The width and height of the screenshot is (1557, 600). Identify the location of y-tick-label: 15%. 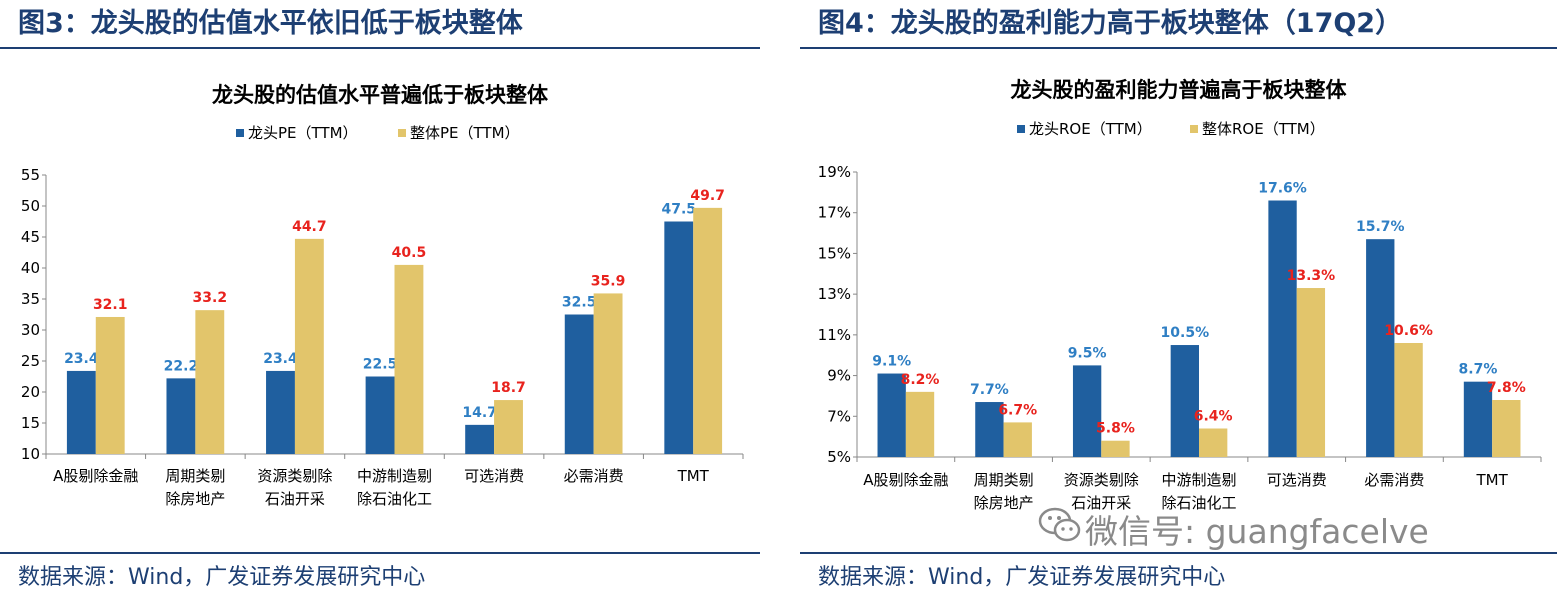
(834, 253).